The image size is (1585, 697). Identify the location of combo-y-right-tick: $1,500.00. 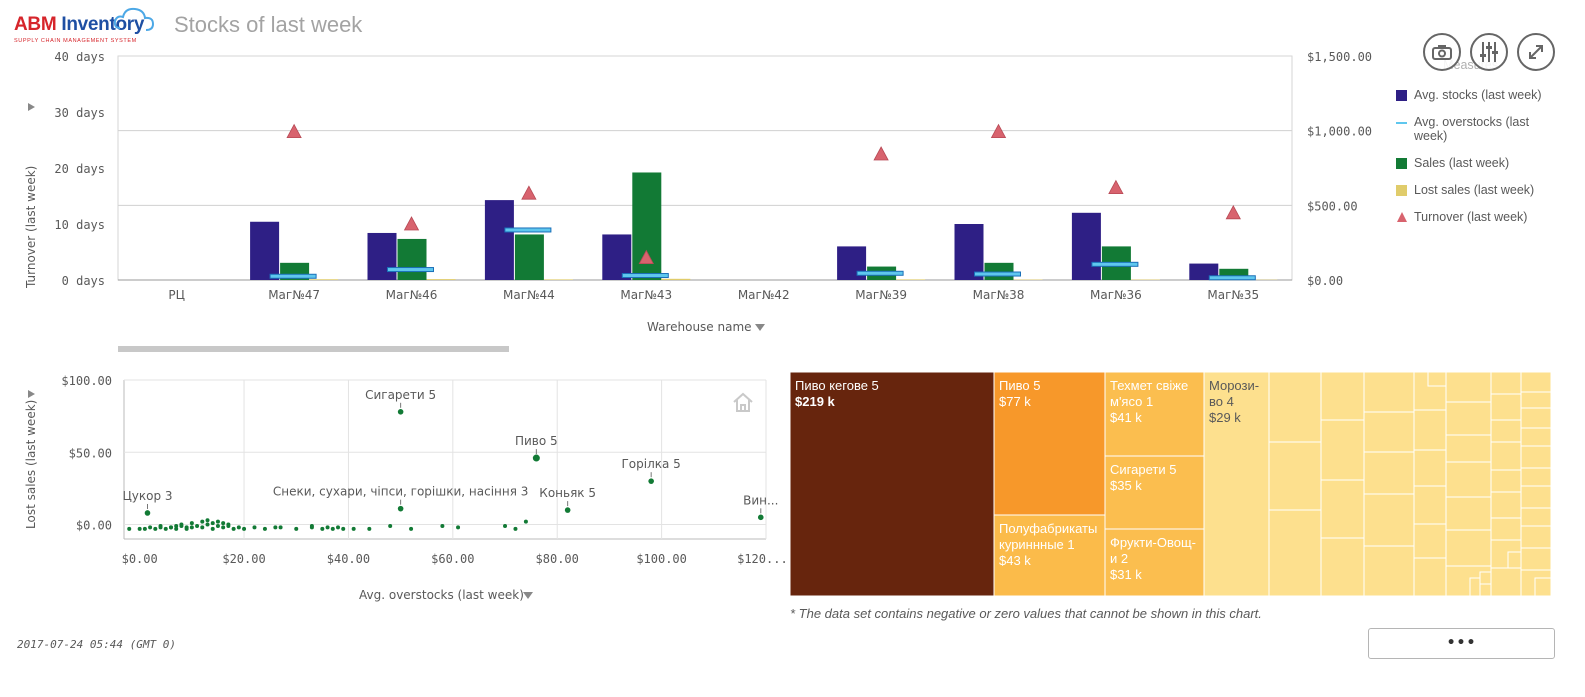
(1339, 58).